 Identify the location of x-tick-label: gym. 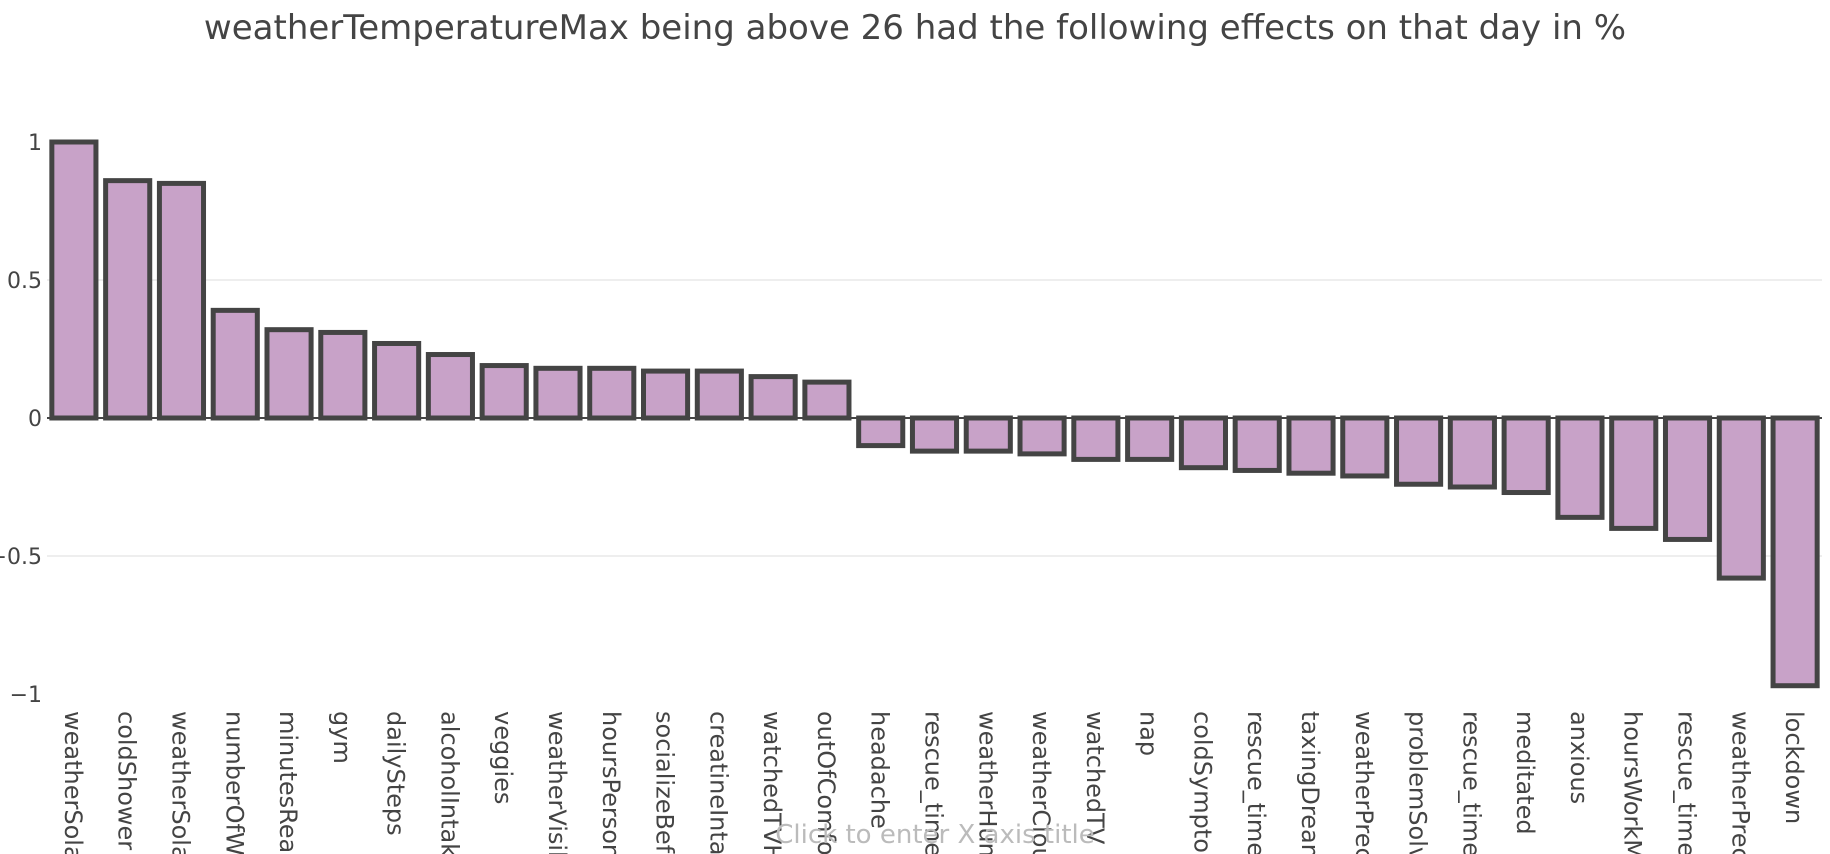
(342, 737).